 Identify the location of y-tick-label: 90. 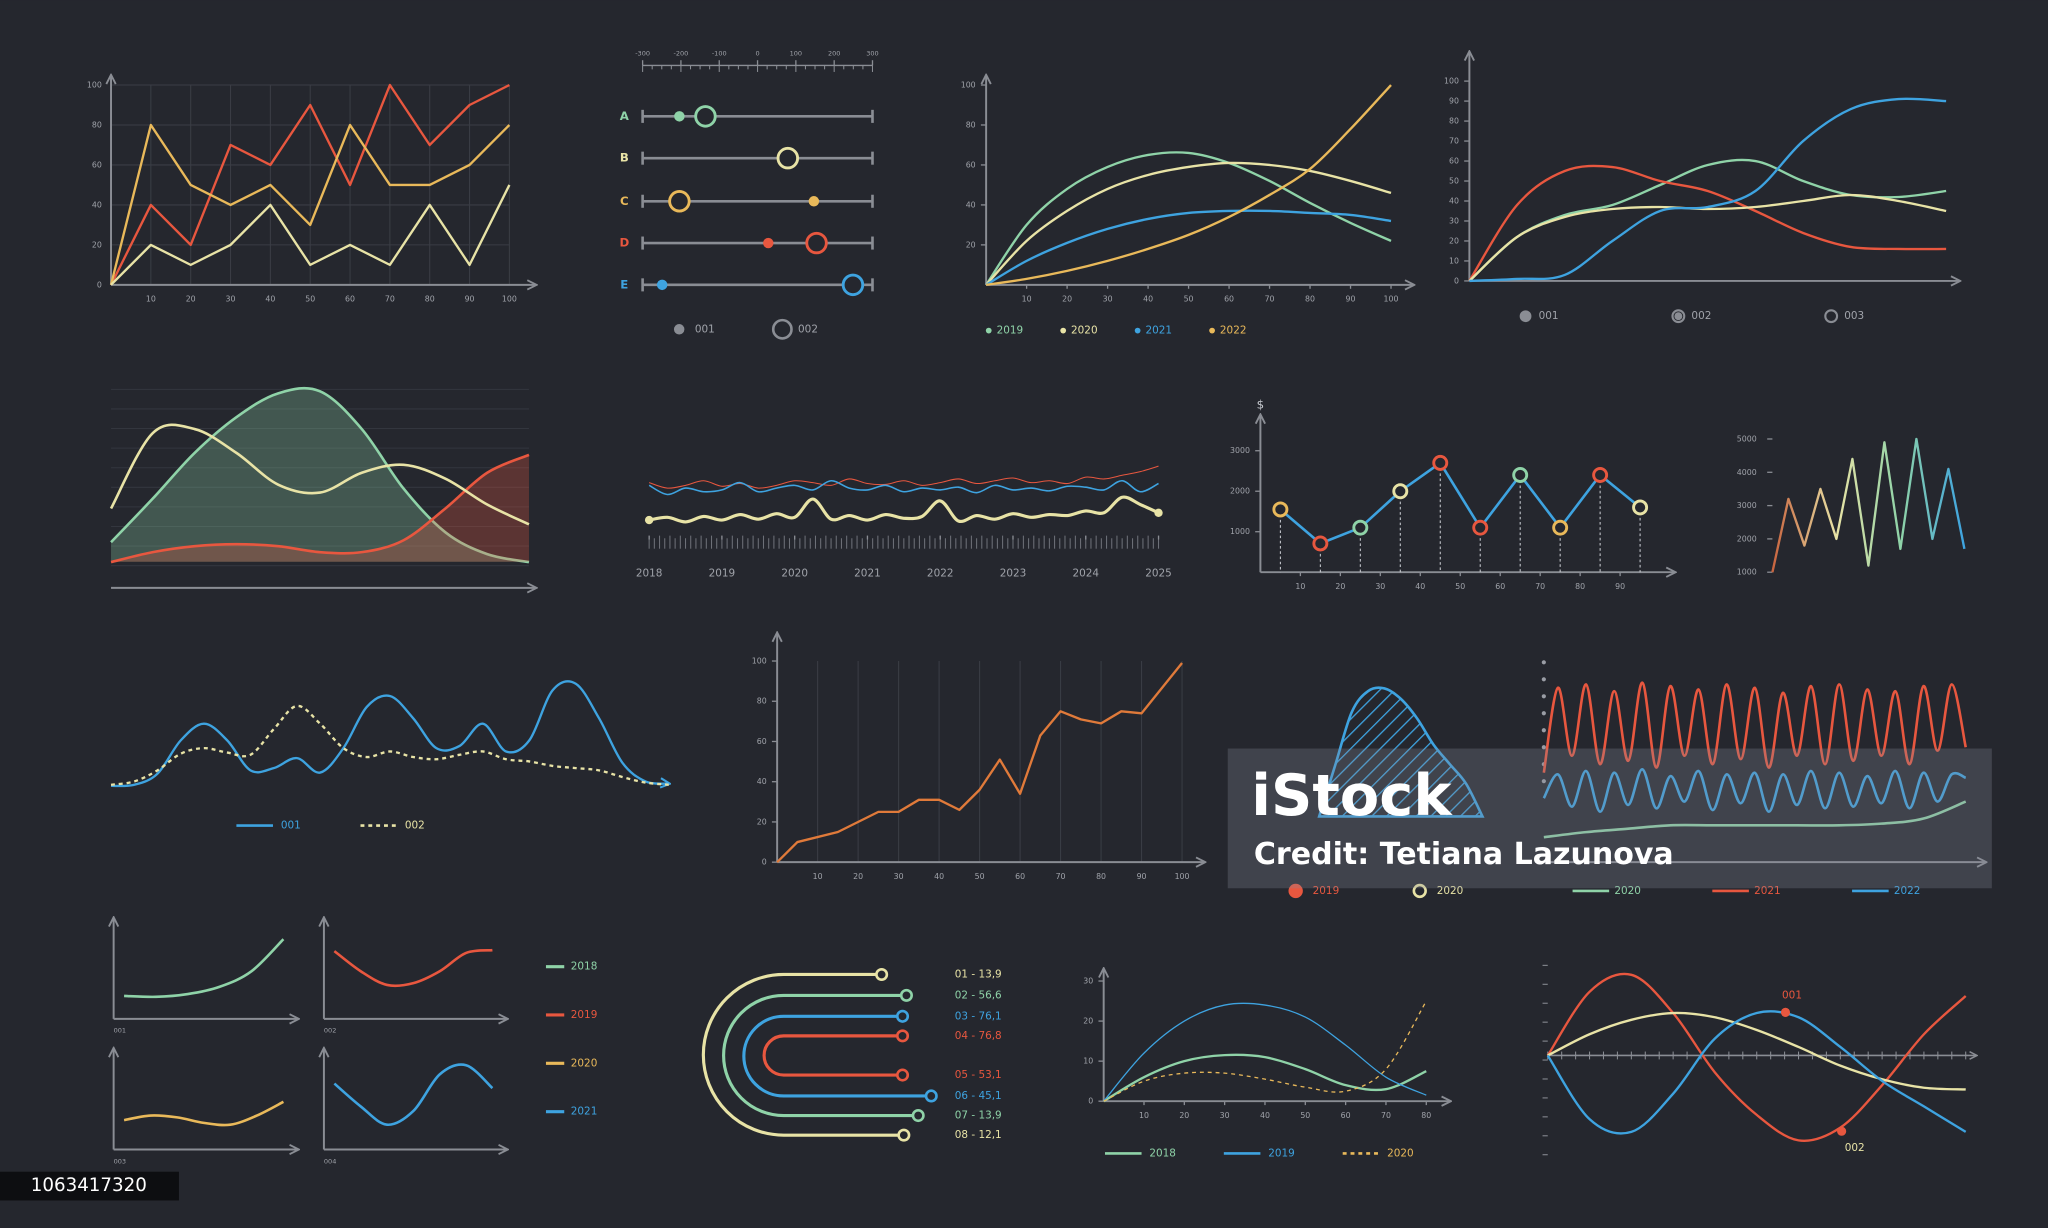
(1454, 101).